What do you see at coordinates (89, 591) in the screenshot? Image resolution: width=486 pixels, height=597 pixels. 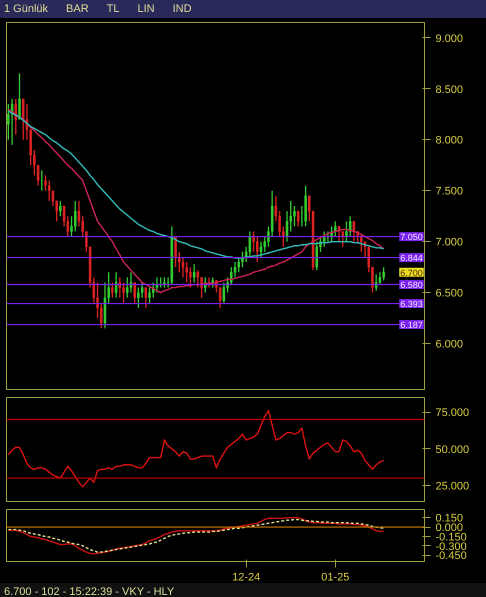 I see `text: 6.700 - 102 - 15:22:39 - VKY - HLY` at bounding box center [89, 591].